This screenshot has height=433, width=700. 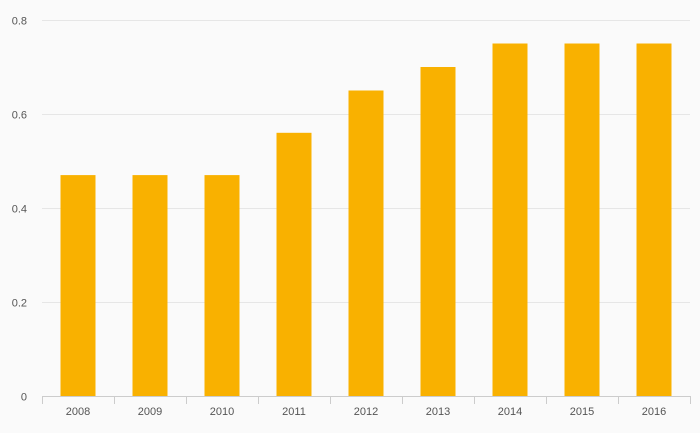 What do you see at coordinates (78, 285) in the screenshot?
I see `bar-2008` at bounding box center [78, 285].